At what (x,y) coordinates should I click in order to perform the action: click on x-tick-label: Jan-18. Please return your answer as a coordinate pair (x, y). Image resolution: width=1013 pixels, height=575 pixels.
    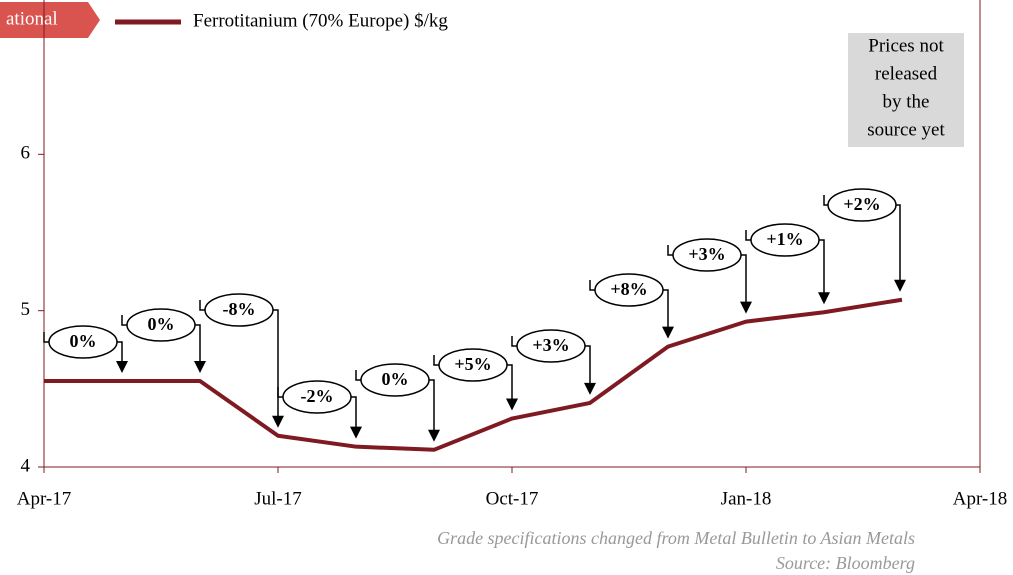
    Looking at the image, I should click on (746, 498).